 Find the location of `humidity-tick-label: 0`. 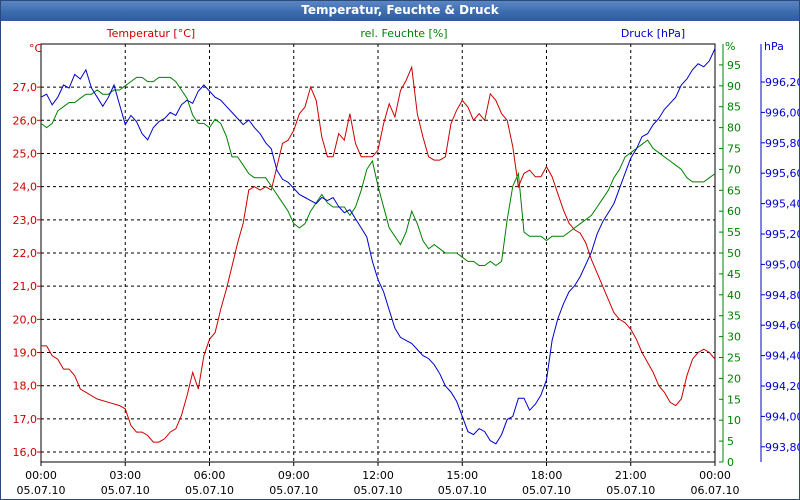

humidity-tick-label: 0 is located at coordinates (730, 462).